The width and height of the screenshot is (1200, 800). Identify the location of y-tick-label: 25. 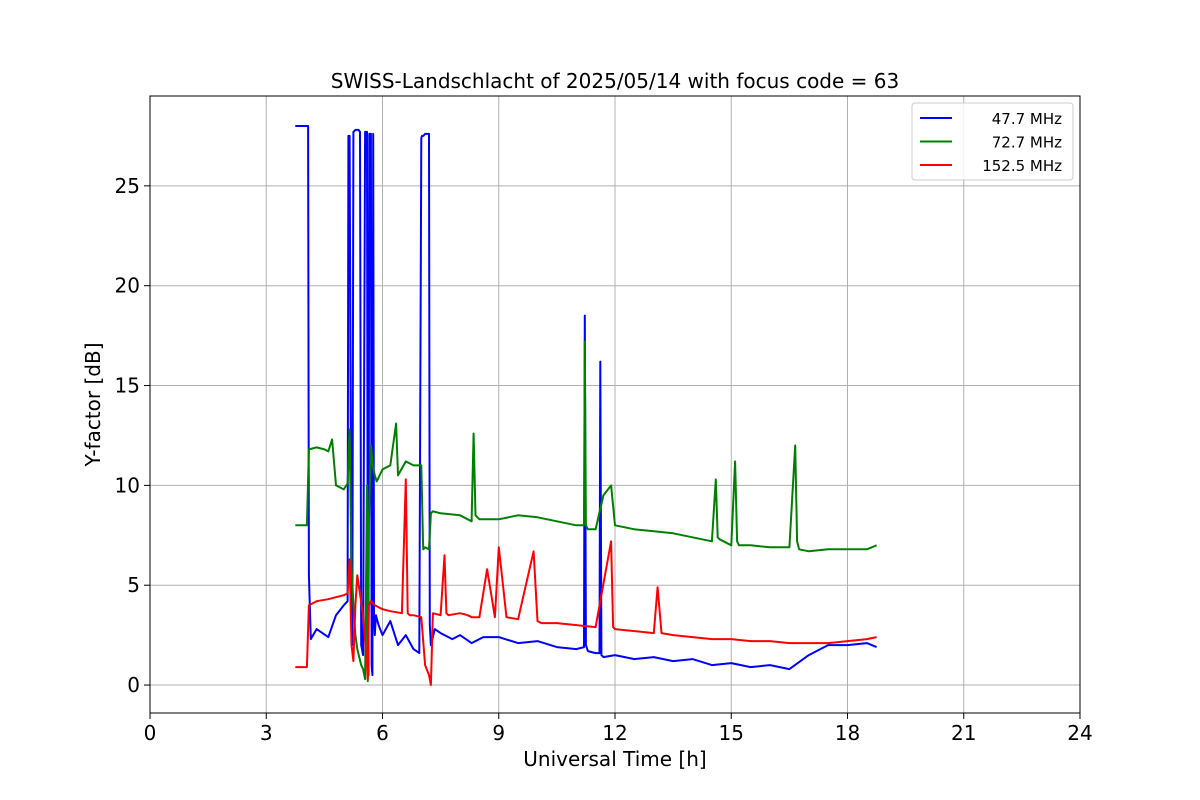
(127, 186).